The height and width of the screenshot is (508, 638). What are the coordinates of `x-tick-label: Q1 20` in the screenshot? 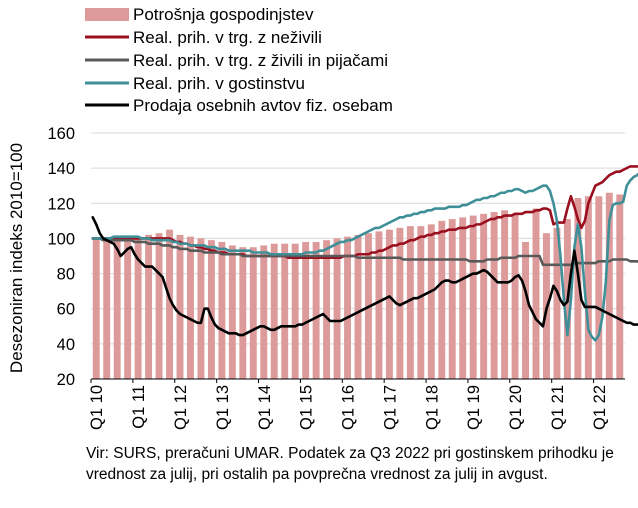 It's located at (516, 407).